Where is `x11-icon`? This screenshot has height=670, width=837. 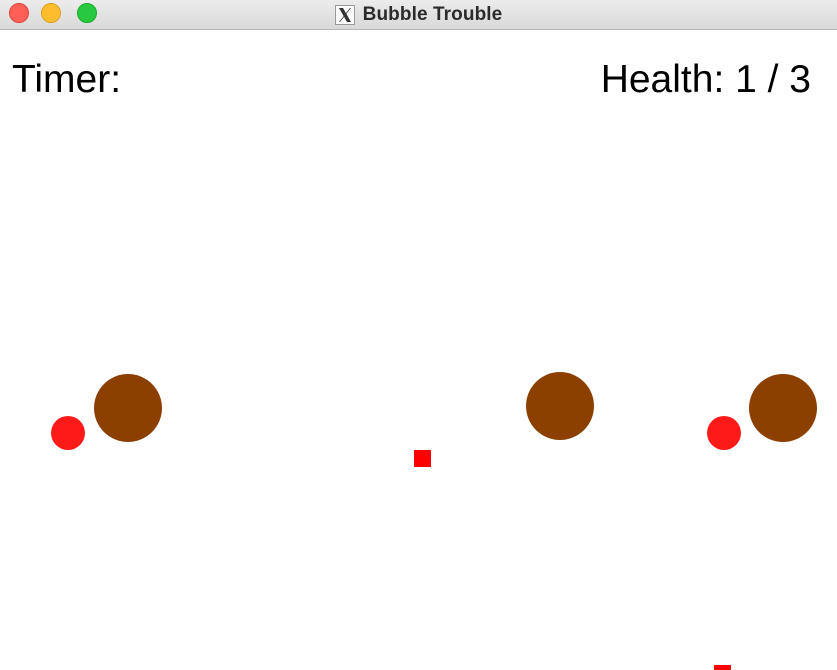
x11-icon is located at coordinates (344, 15).